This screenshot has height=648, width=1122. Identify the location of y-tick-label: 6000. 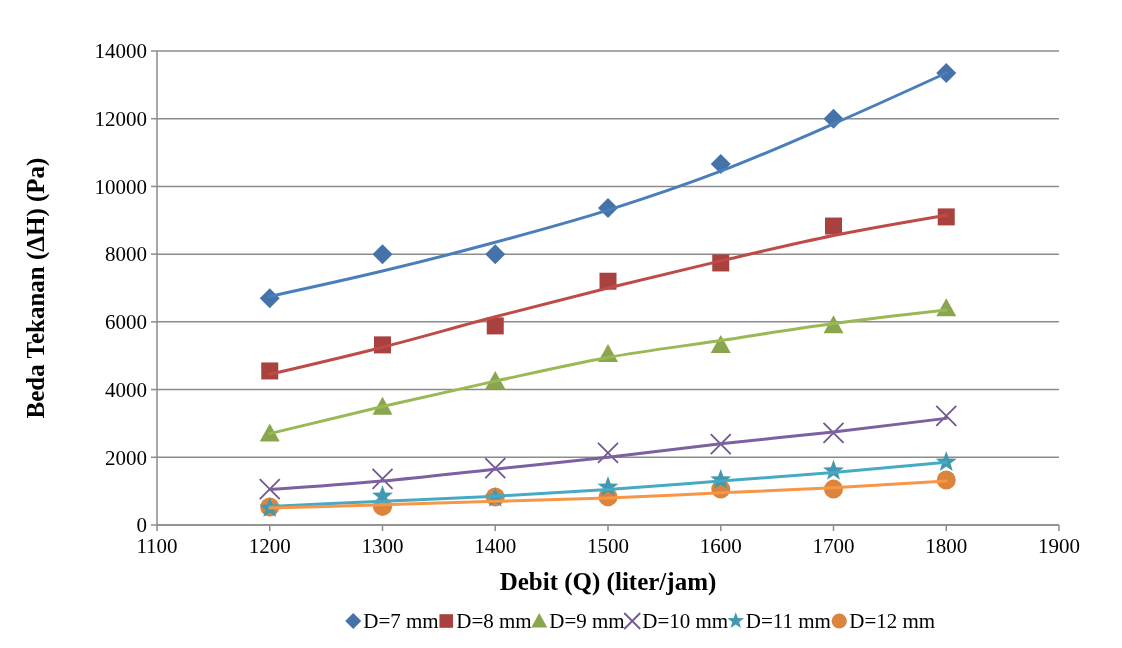
(126, 322).